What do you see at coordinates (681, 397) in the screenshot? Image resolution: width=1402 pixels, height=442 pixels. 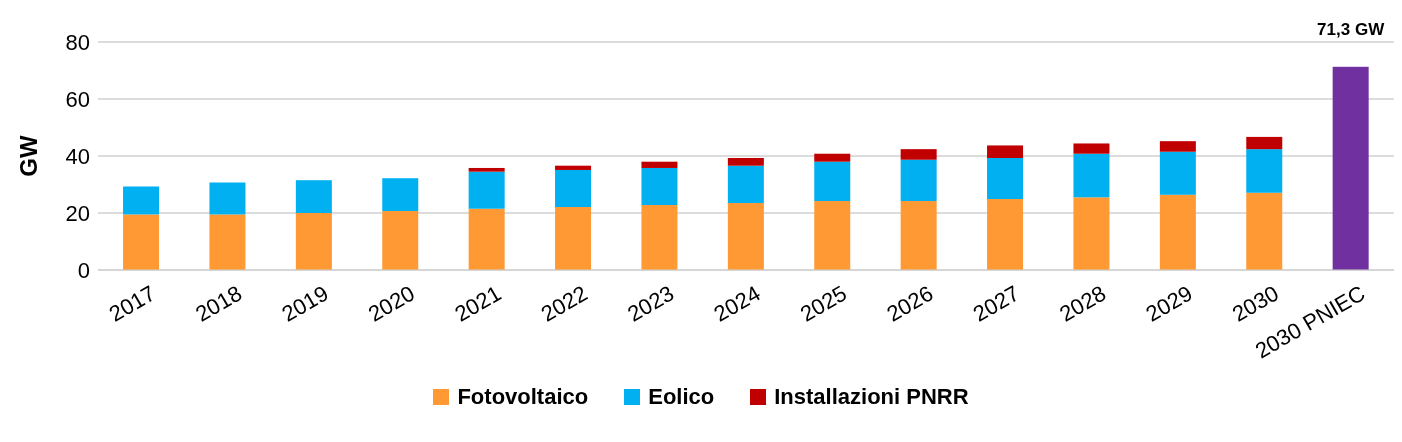 I see `legend-label: Eolico` at bounding box center [681, 397].